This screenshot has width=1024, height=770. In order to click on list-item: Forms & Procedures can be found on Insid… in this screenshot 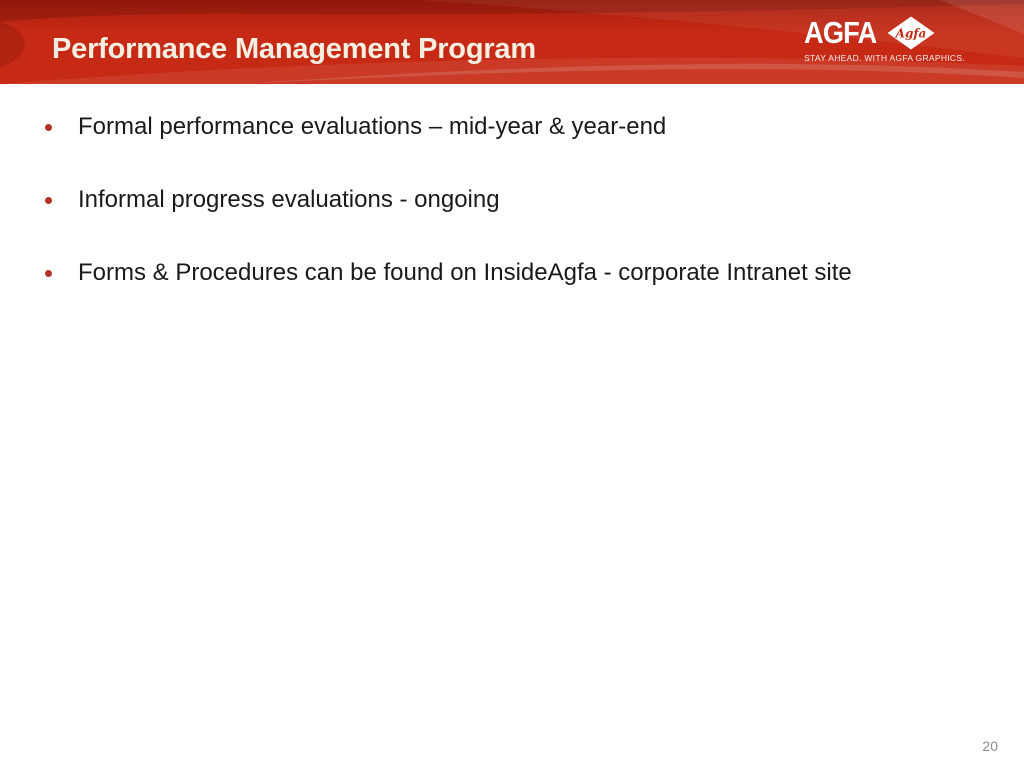, I will do `click(514, 273)`.